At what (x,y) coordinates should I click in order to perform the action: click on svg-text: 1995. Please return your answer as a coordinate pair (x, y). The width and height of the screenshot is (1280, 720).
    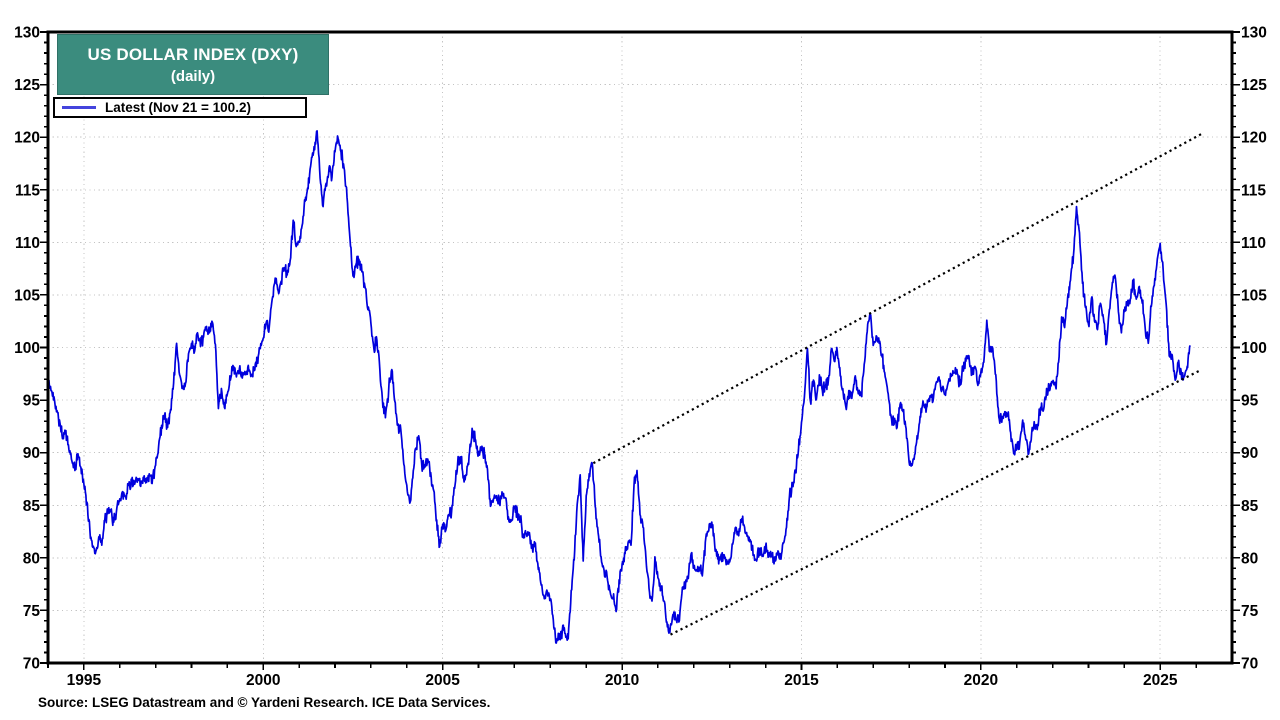
    Looking at the image, I should click on (84, 680).